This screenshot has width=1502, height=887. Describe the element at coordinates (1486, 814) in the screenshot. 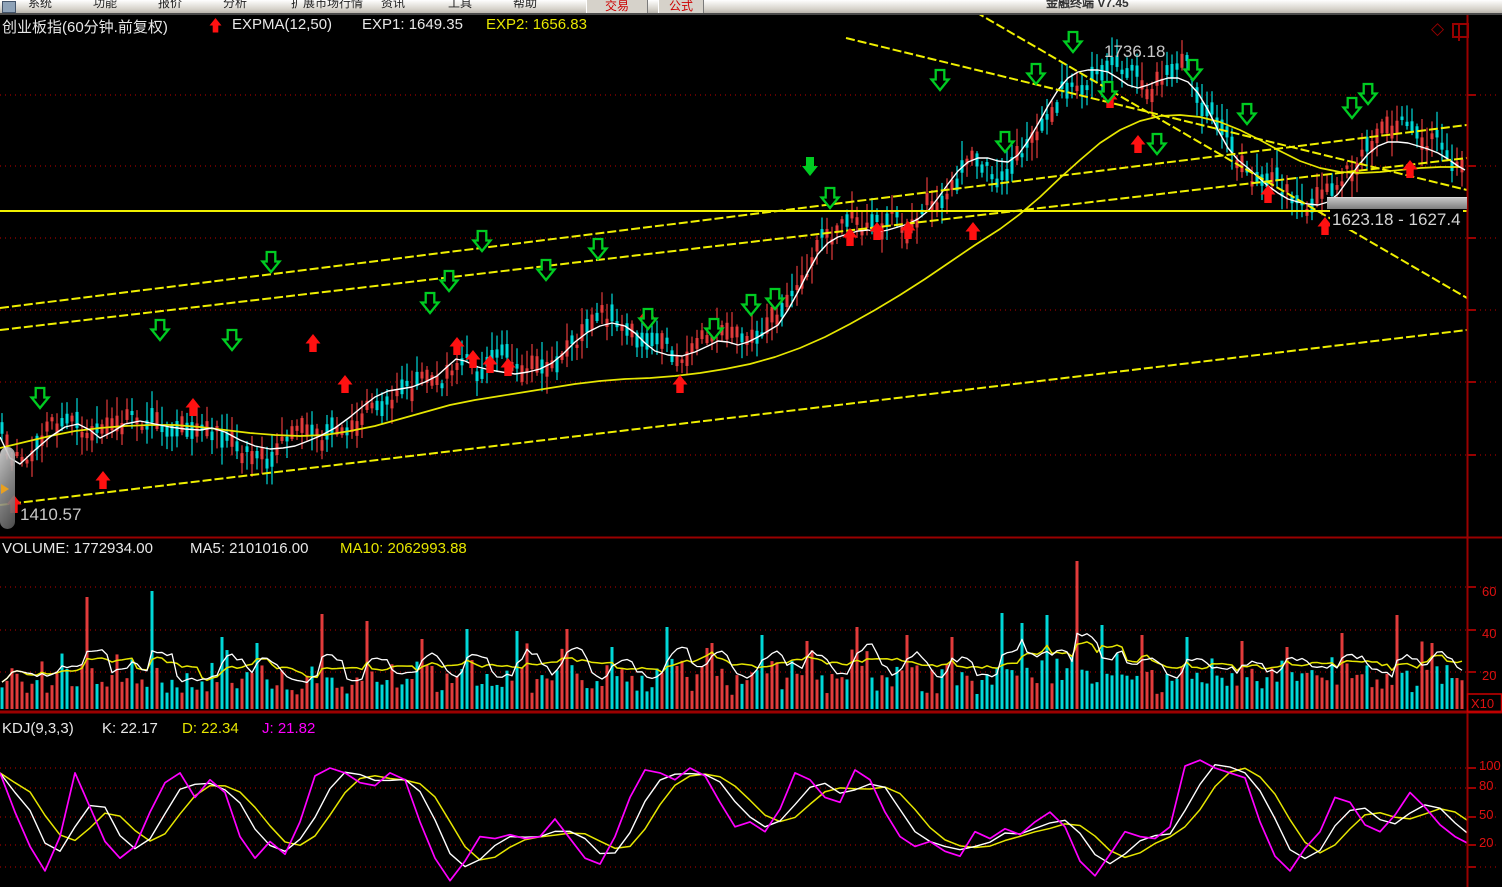

I see `kdj-axis-tick-50: 50` at that location.